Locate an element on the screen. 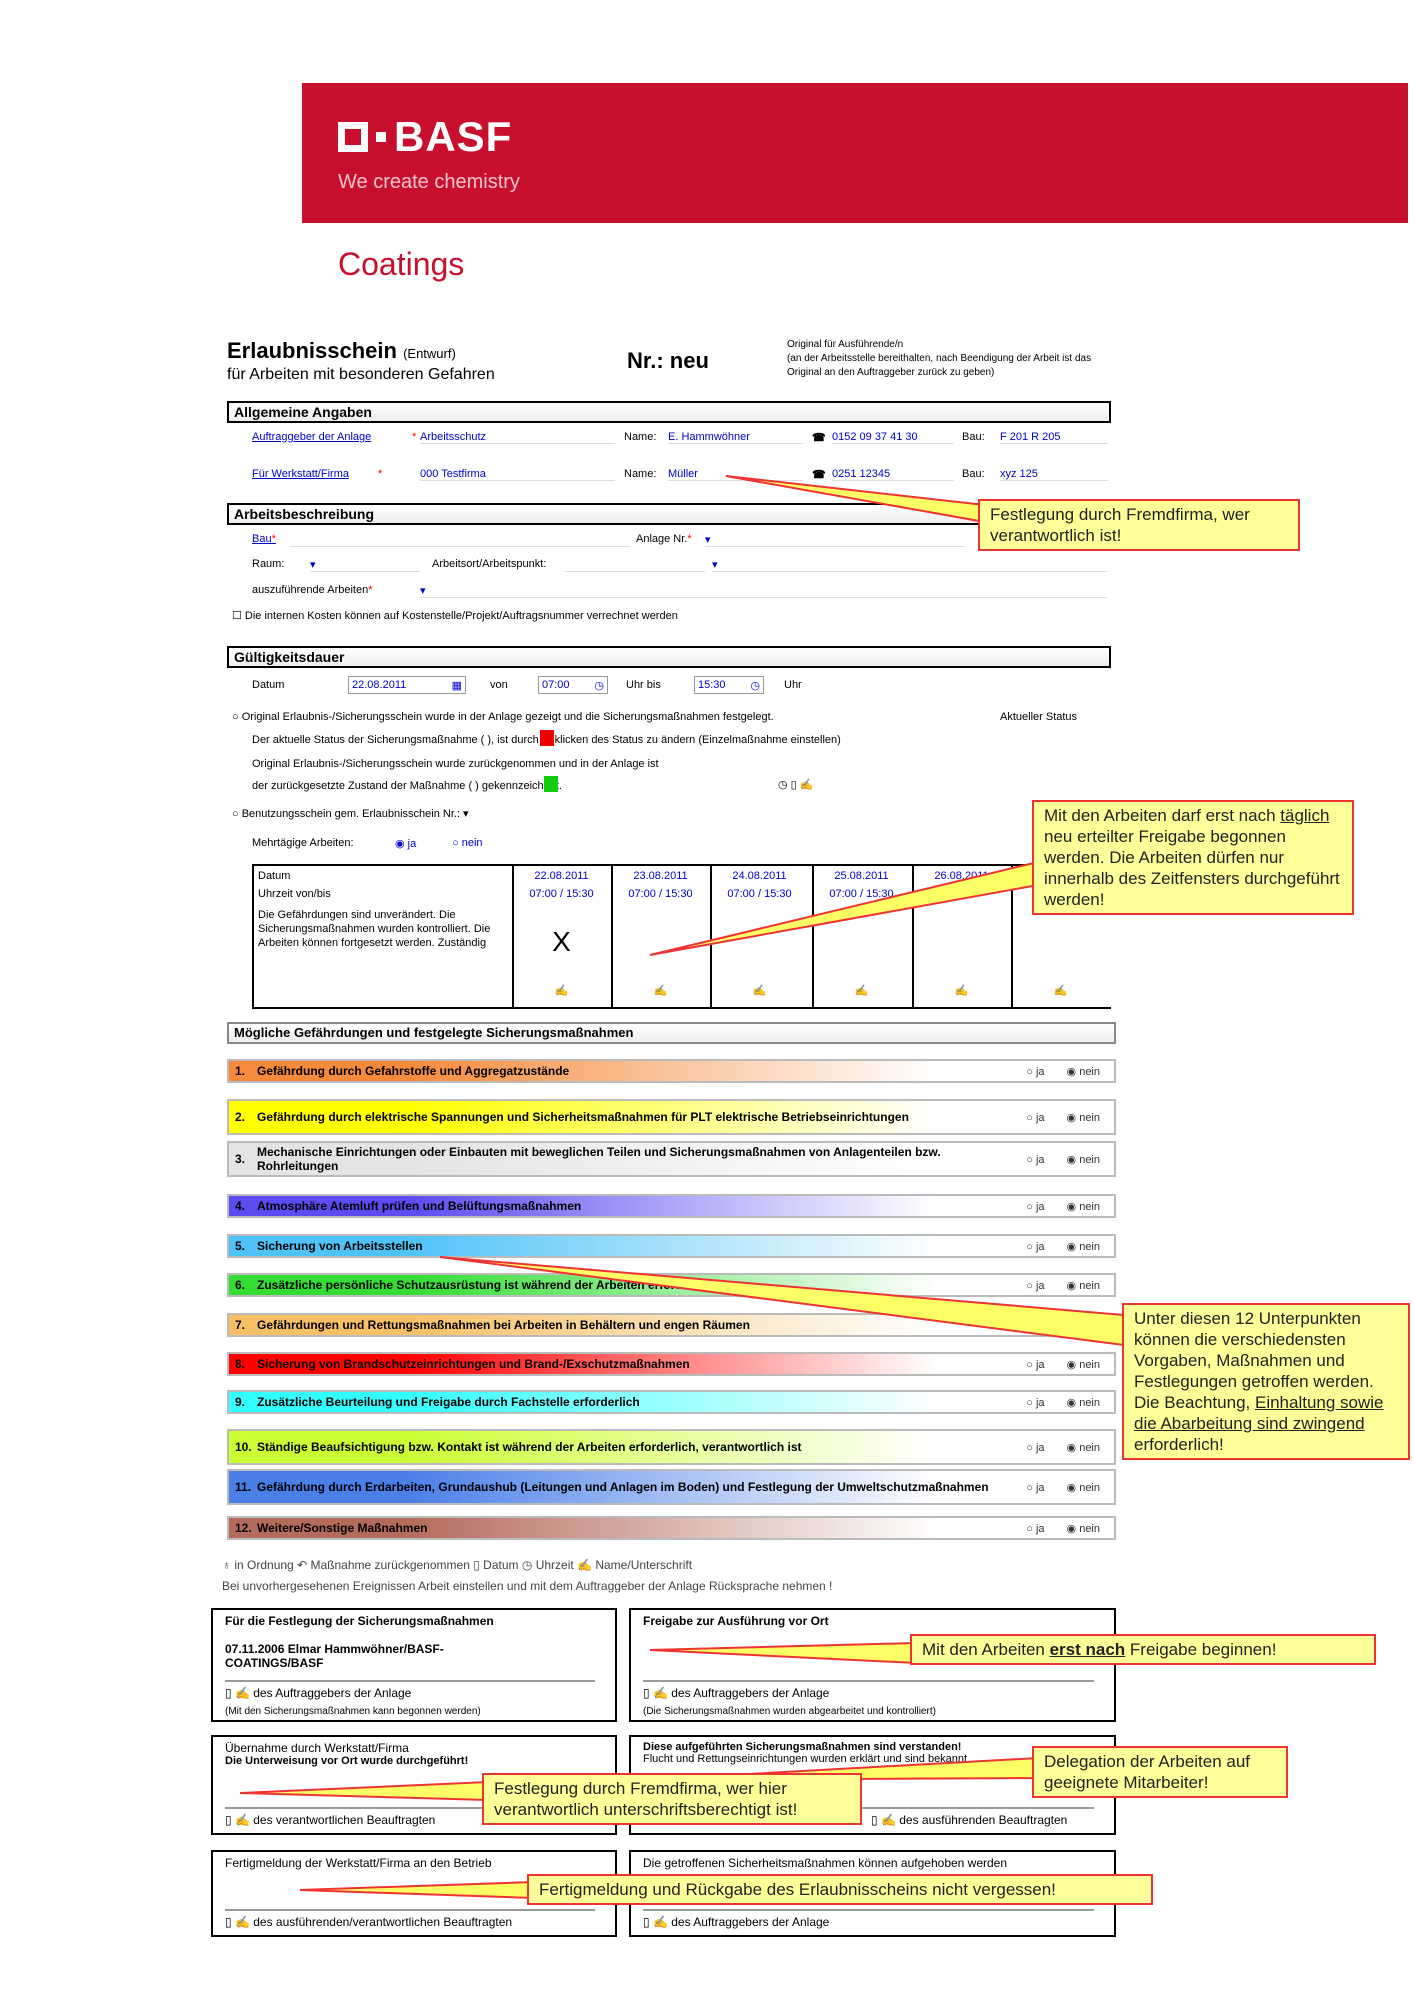 The width and height of the screenshot is (1414, 2000). hazard-number: 10. is located at coordinates (243, 1447).